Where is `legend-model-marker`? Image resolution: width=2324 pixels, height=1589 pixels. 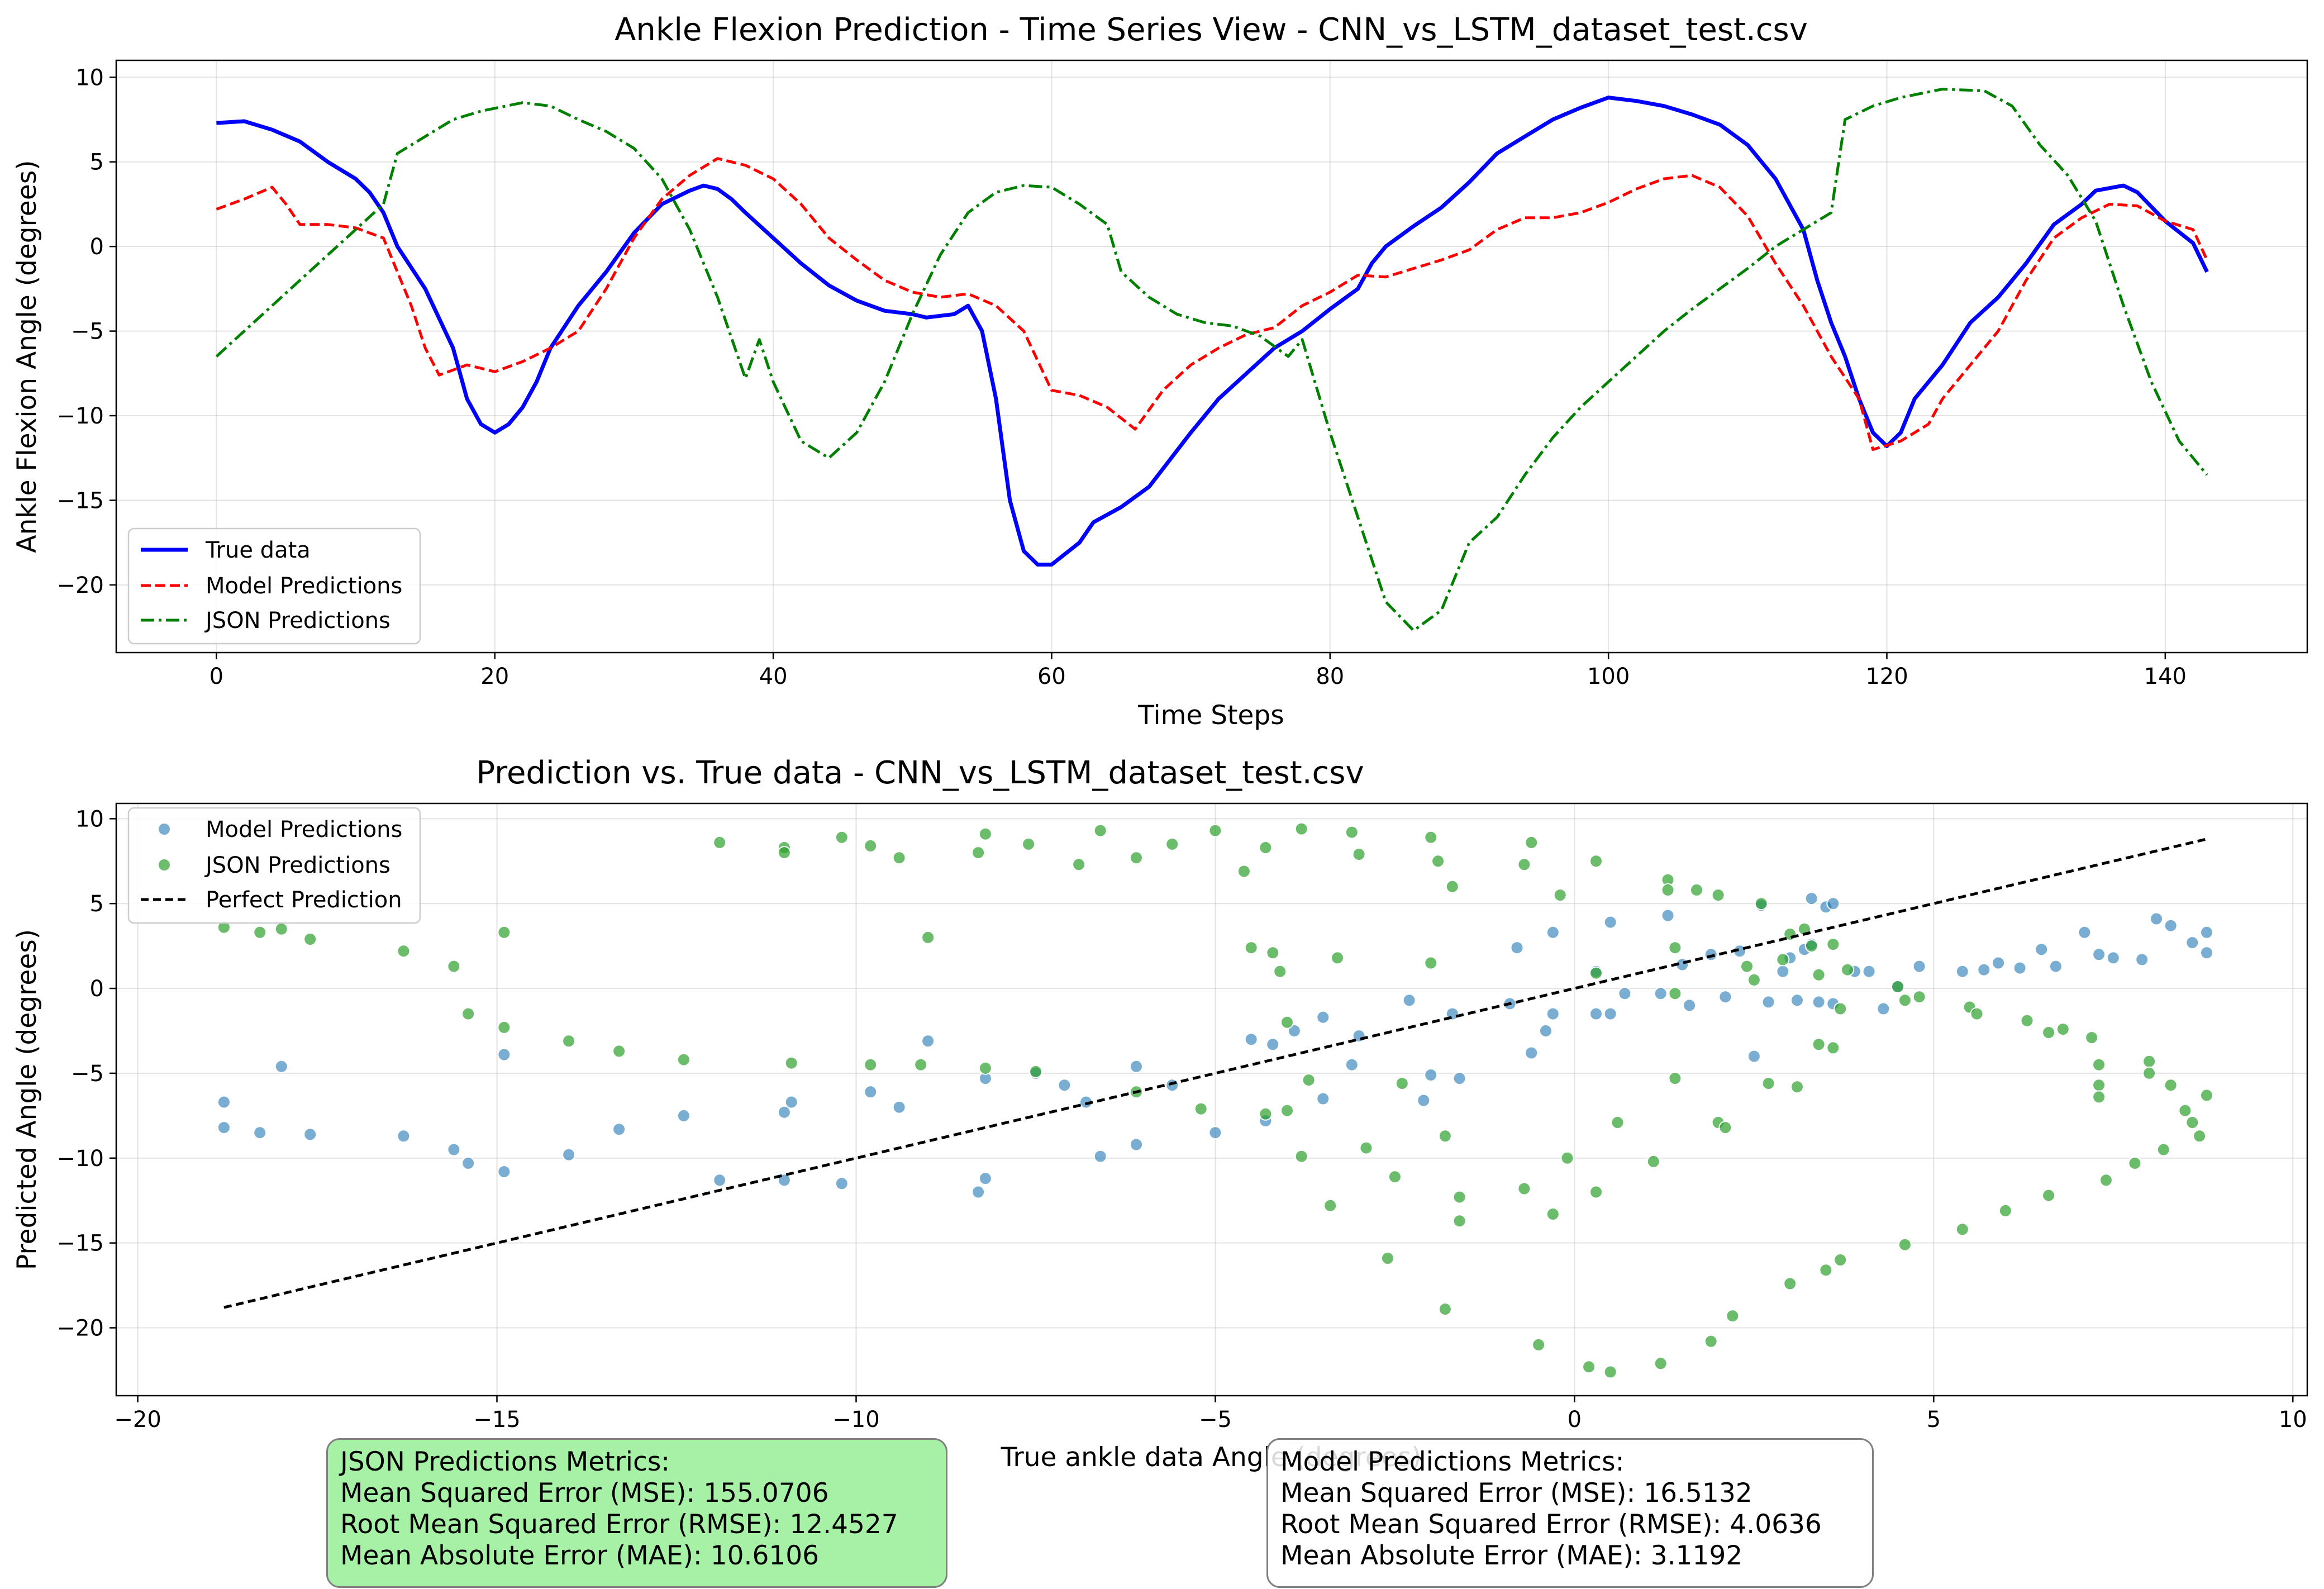
legend-model-marker is located at coordinates (165, 829).